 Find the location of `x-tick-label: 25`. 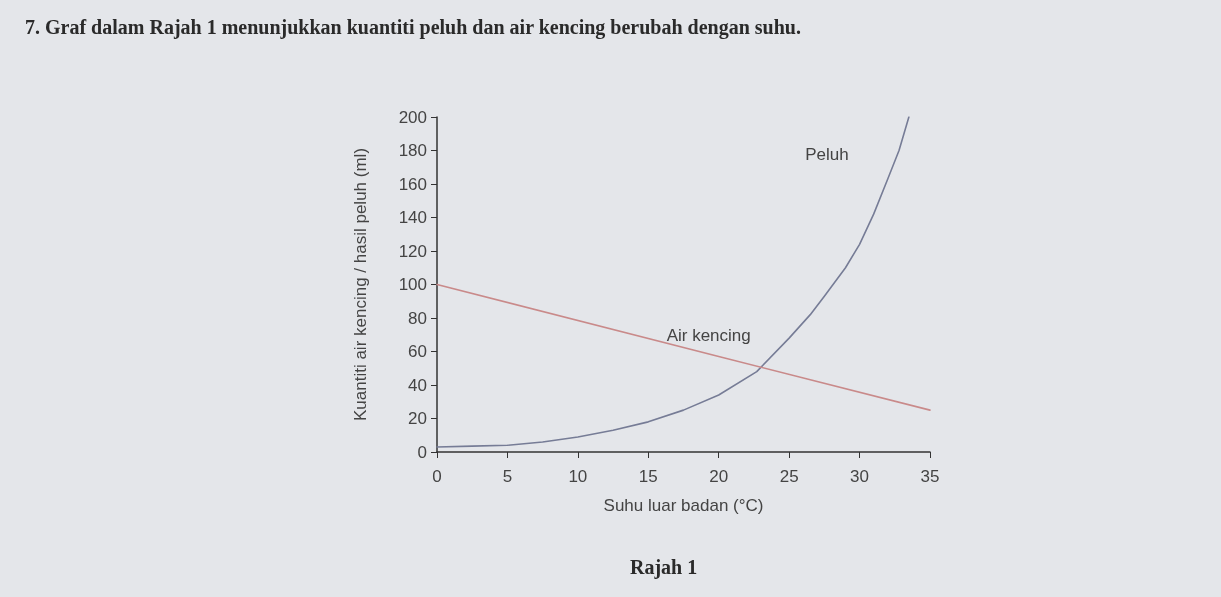

x-tick-label: 25 is located at coordinates (789, 476).